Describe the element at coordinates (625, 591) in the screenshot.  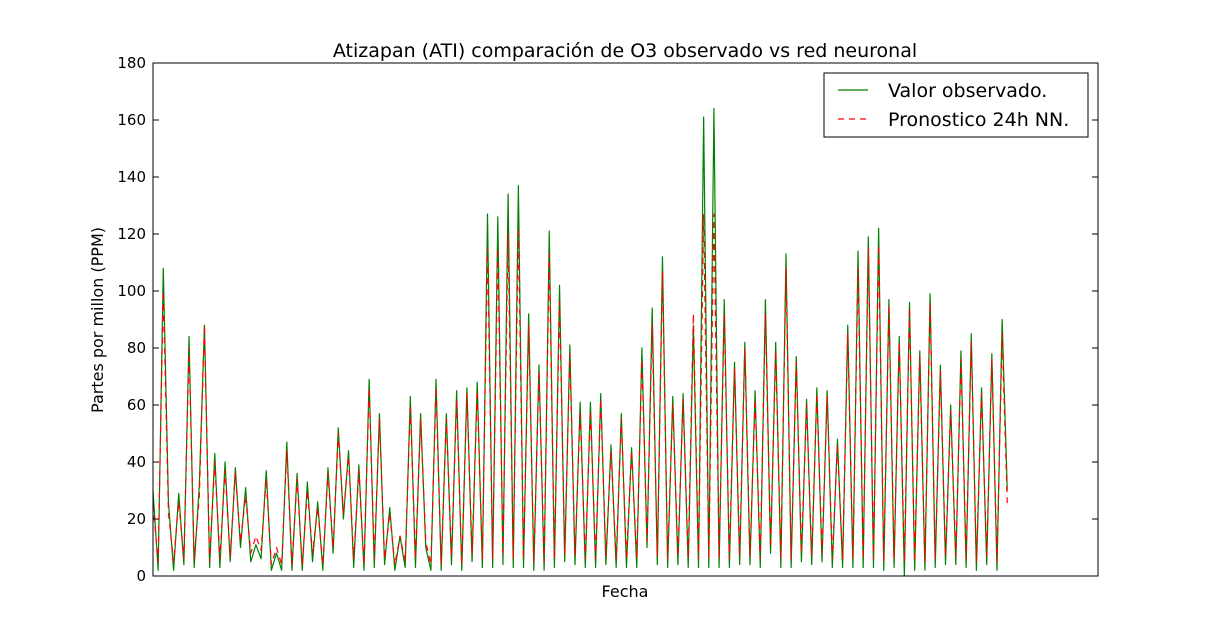
I see `x-axis-label: Fecha` at that location.